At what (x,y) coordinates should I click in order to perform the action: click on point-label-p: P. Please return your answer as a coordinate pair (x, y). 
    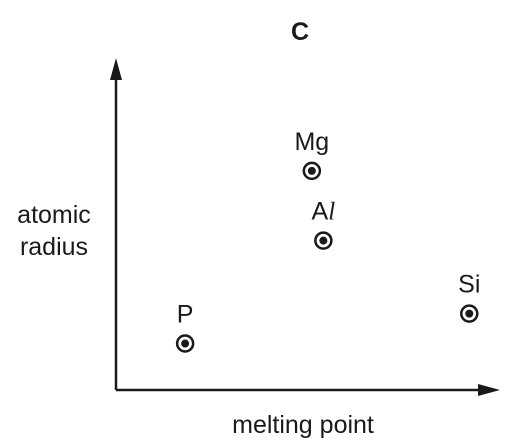
    Looking at the image, I should click on (185, 315).